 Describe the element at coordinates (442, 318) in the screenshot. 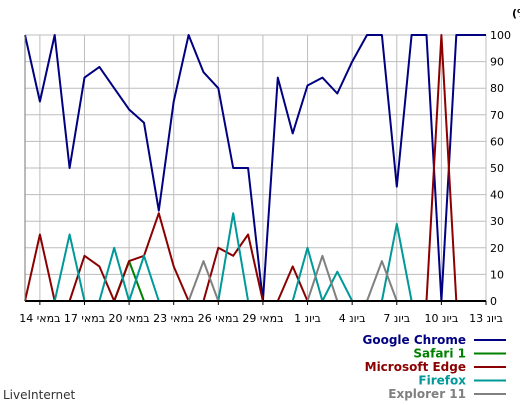

I see `x-tick-label: 10 ביונ` at that location.